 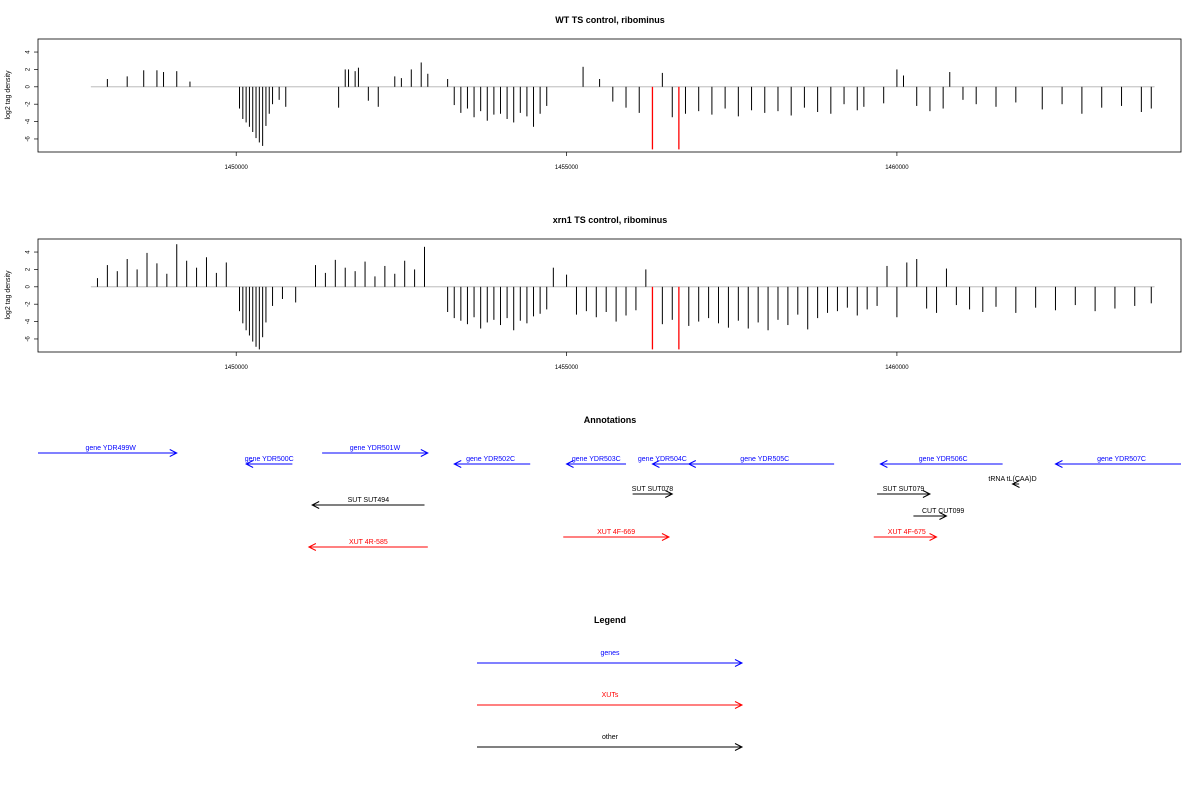 I want to click on feature-label: gene YDR507C, so click(x=1121, y=459).